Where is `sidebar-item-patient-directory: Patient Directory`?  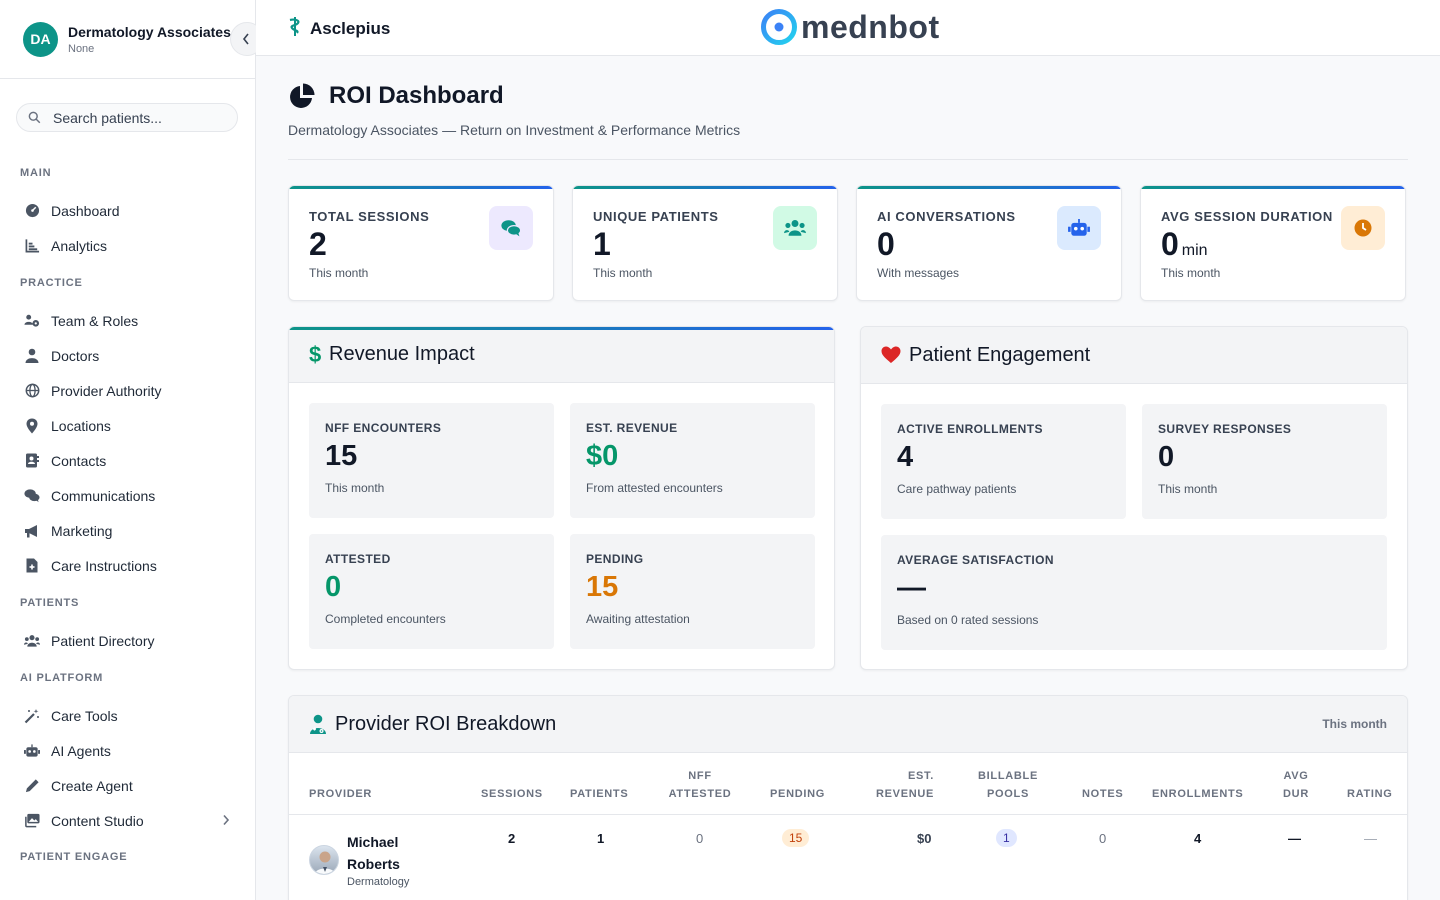 sidebar-item-patient-directory: Patient Directory is located at coordinates (127, 640).